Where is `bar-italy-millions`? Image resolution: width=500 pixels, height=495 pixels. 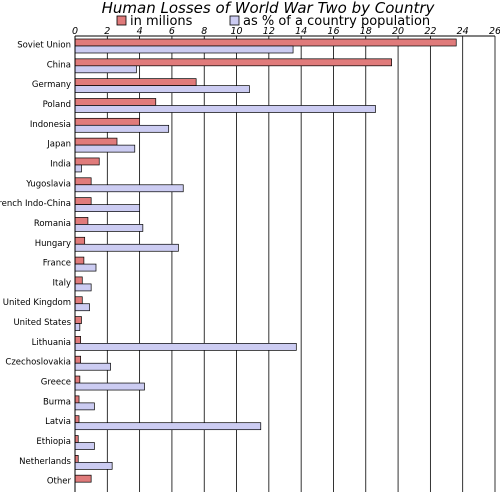
bar-italy-millions is located at coordinates (78, 280).